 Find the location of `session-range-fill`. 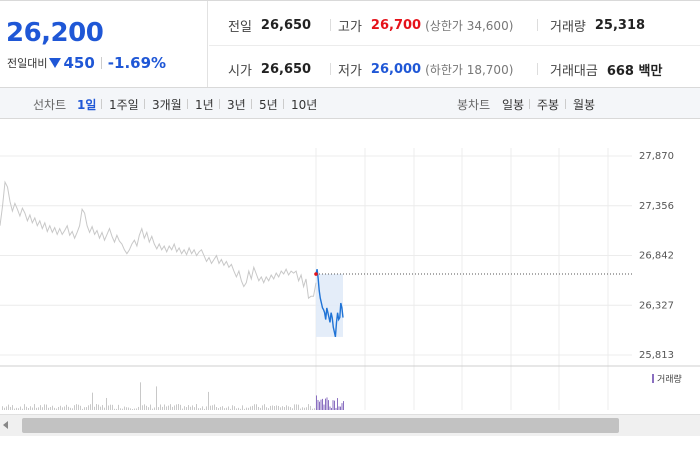

session-range-fill is located at coordinates (329, 305).